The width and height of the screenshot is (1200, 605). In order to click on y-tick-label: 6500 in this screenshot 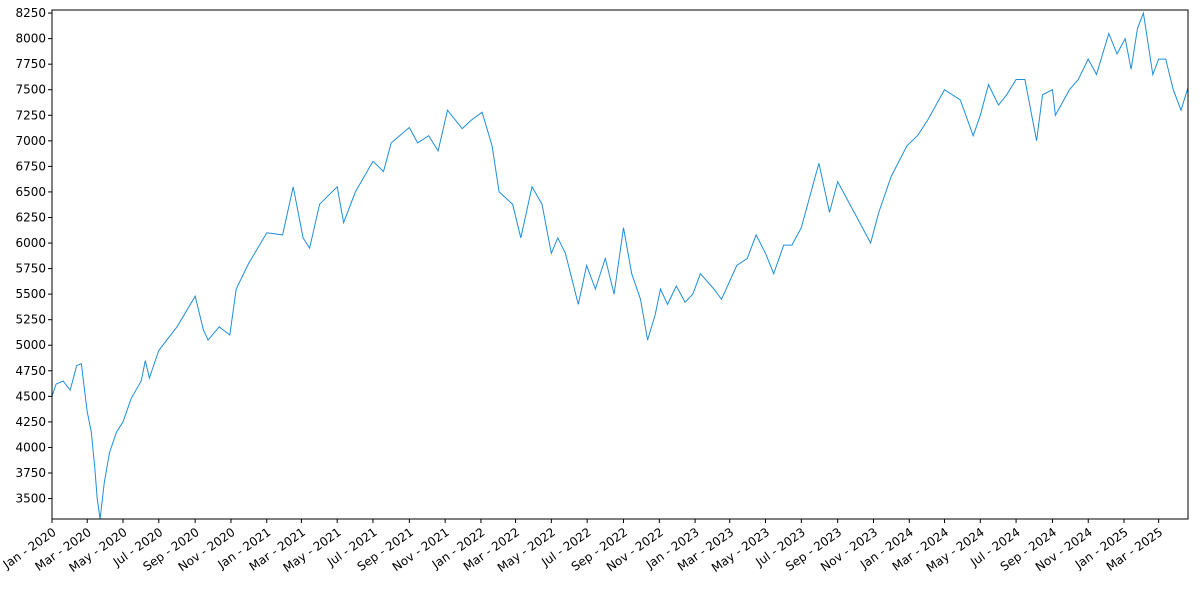, I will do `click(30, 192)`.